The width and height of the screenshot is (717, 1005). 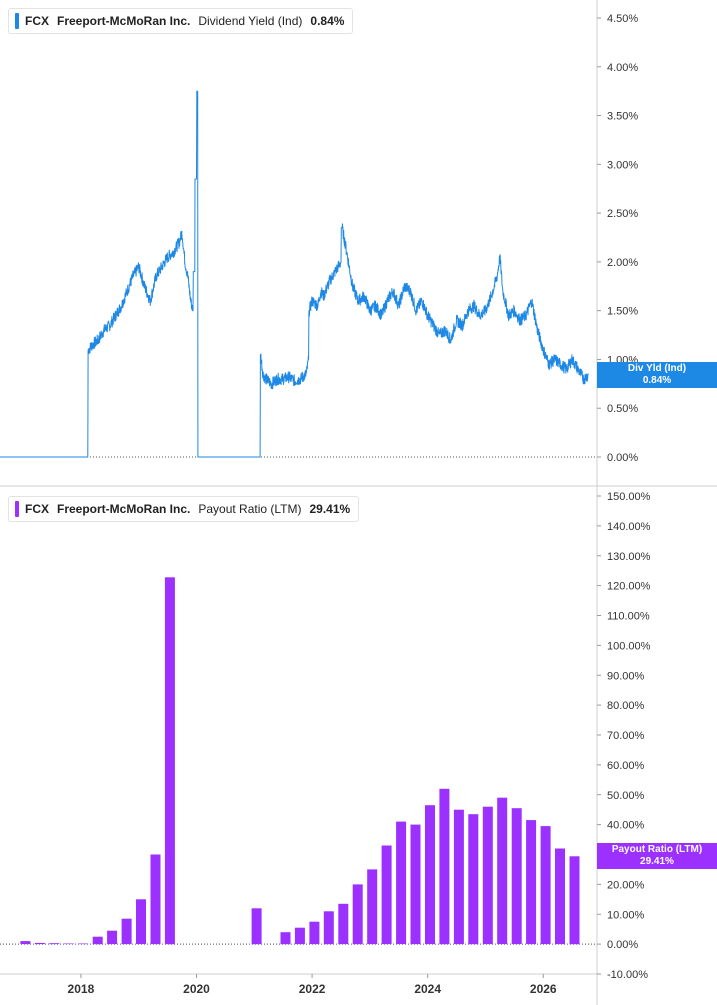 What do you see at coordinates (629, 587) in the screenshot?
I see `bottom-y-tick-label: 120.00%` at bounding box center [629, 587].